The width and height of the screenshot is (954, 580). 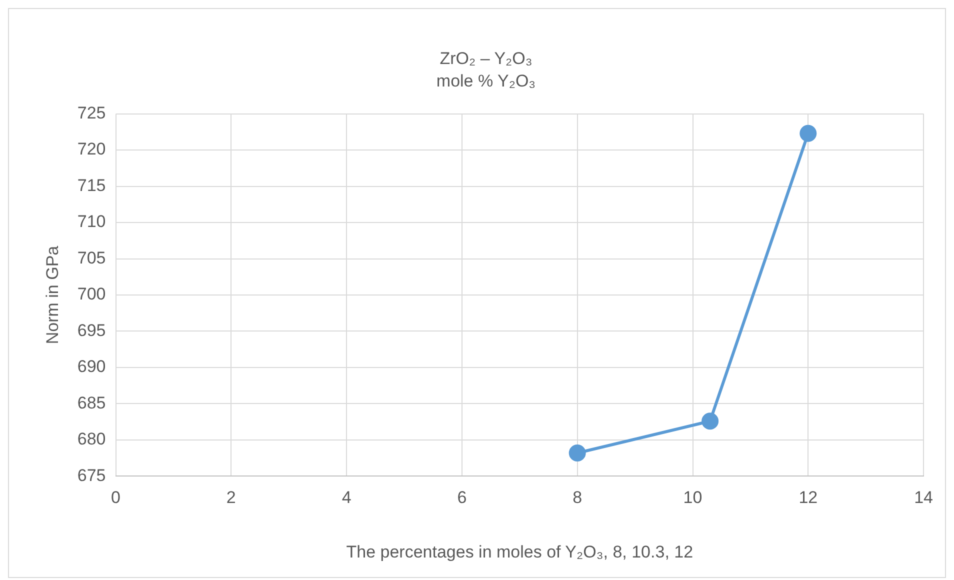 What do you see at coordinates (52, 294) in the screenshot?
I see `y-axis-title: Norm in GPa` at bounding box center [52, 294].